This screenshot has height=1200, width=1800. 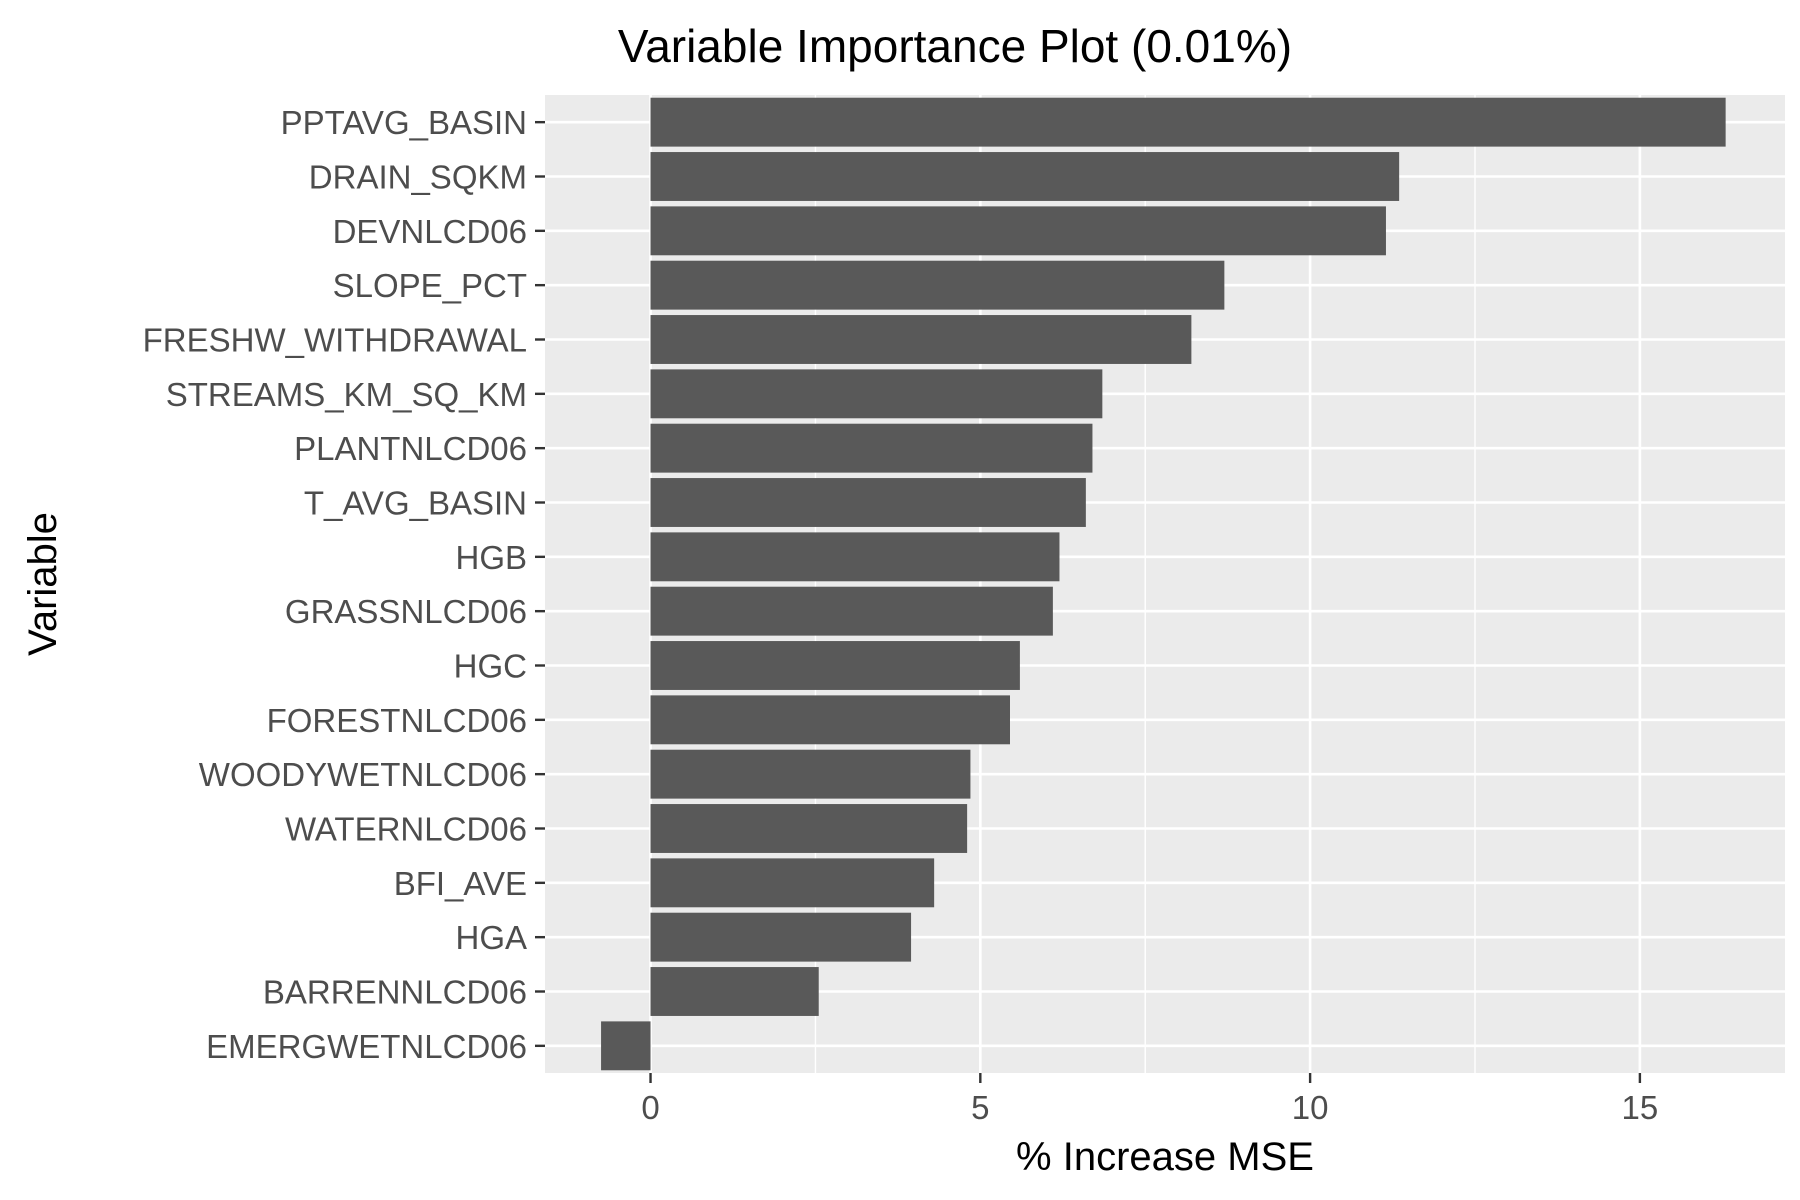 What do you see at coordinates (415, 503) in the screenshot?
I see `y-tick-label: T_AVG_BASIN` at bounding box center [415, 503].